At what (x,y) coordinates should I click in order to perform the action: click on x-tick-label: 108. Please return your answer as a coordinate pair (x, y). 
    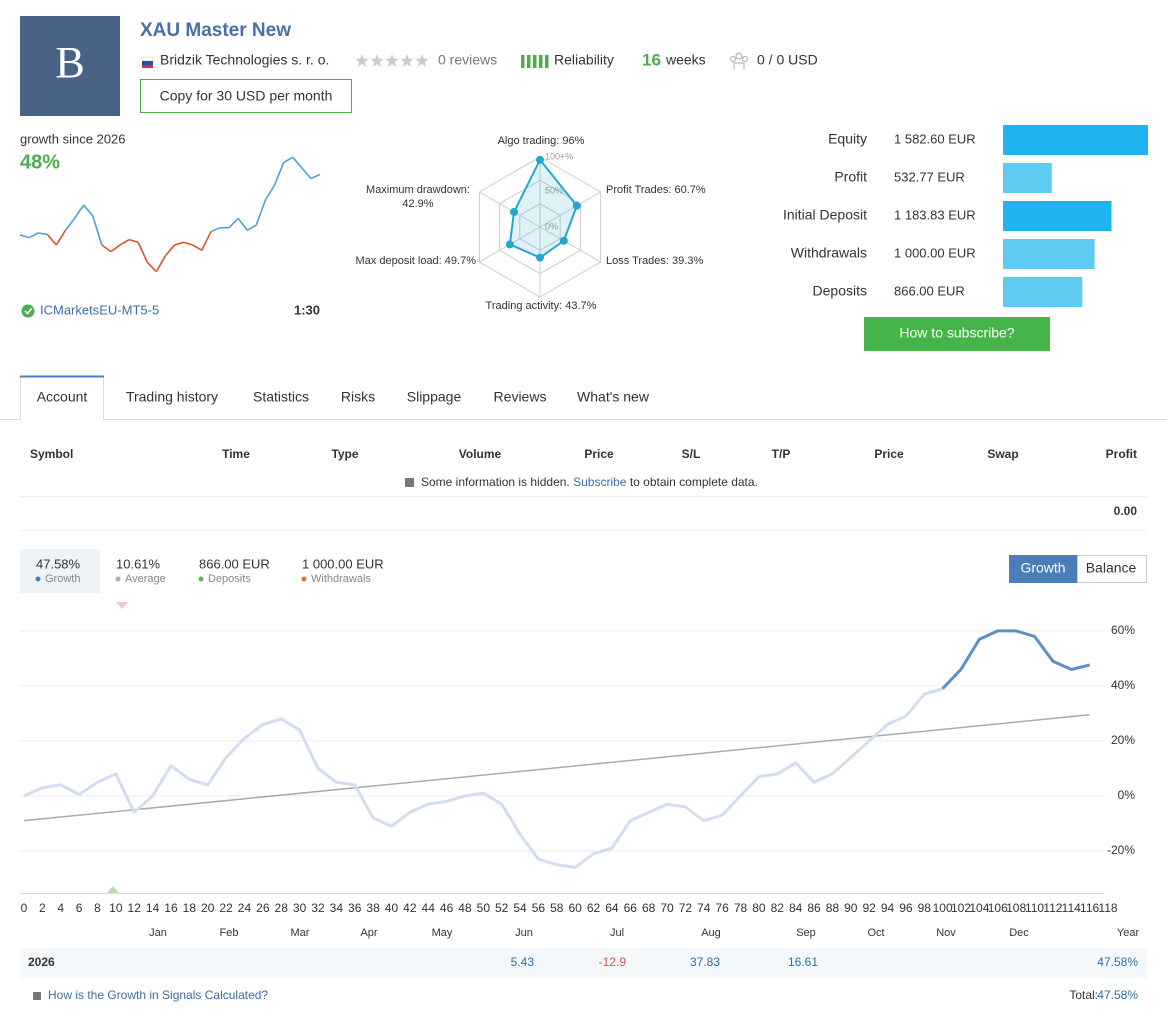
    Looking at the image, I should click on (1016, 908).